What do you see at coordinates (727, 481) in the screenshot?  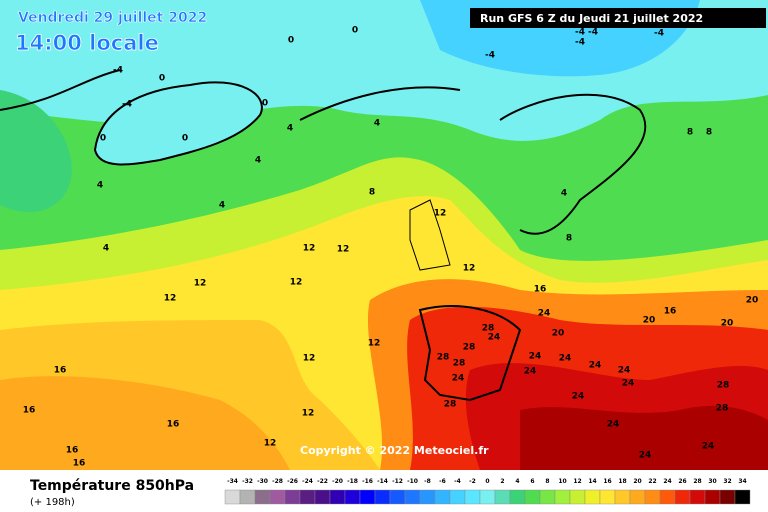 I see `scale-tick-label: 32` at bounding box center [727, 481].